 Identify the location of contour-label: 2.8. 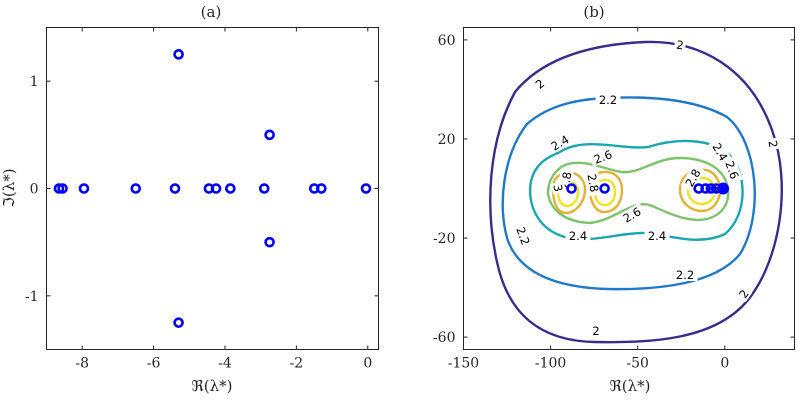
(593, 183).